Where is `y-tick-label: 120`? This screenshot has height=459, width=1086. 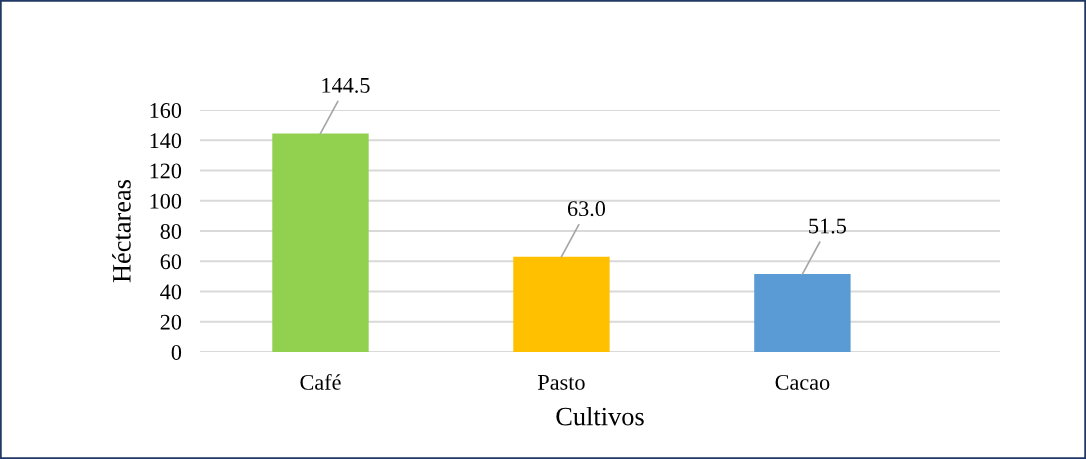
y-tick-label: 120 is located at coordinates (166, 171).